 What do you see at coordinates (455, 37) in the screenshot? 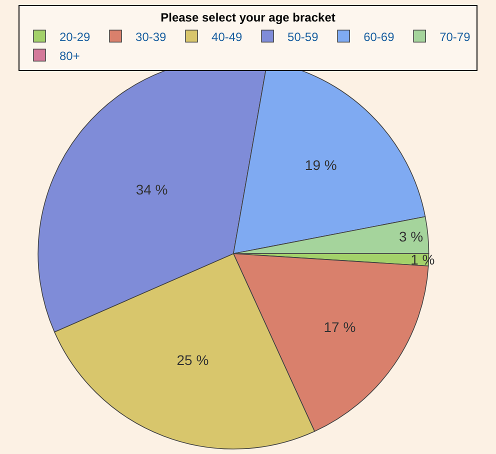
I see `legend-label: 70-79` at bounding box center [455, 37].